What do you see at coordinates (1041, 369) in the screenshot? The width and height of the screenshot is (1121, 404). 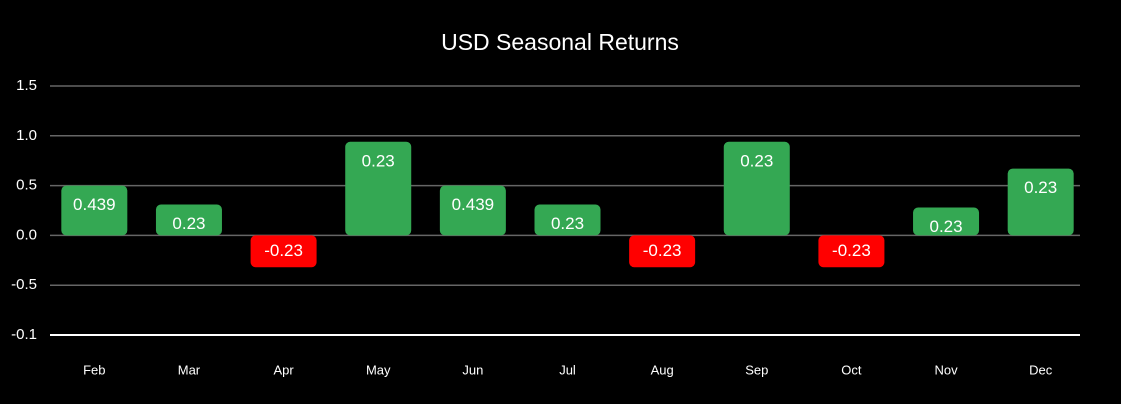 I see `x-tick-label: Dec` at bounding box center [1041, 369].